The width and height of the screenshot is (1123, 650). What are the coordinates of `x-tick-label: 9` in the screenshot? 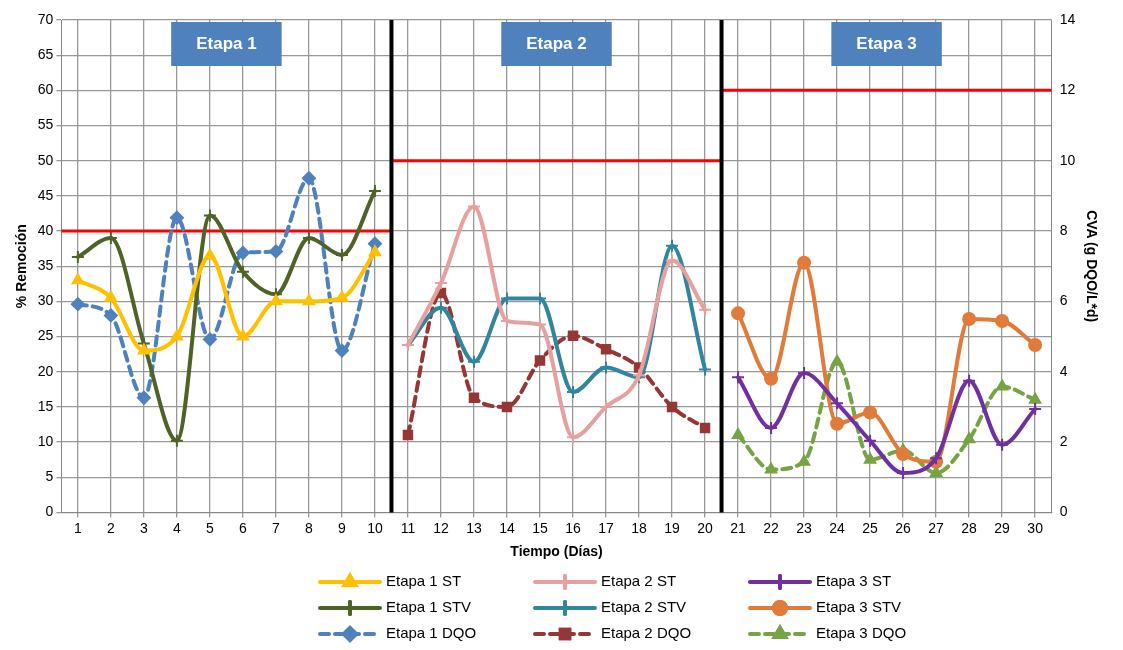 It's located at (342, 527).